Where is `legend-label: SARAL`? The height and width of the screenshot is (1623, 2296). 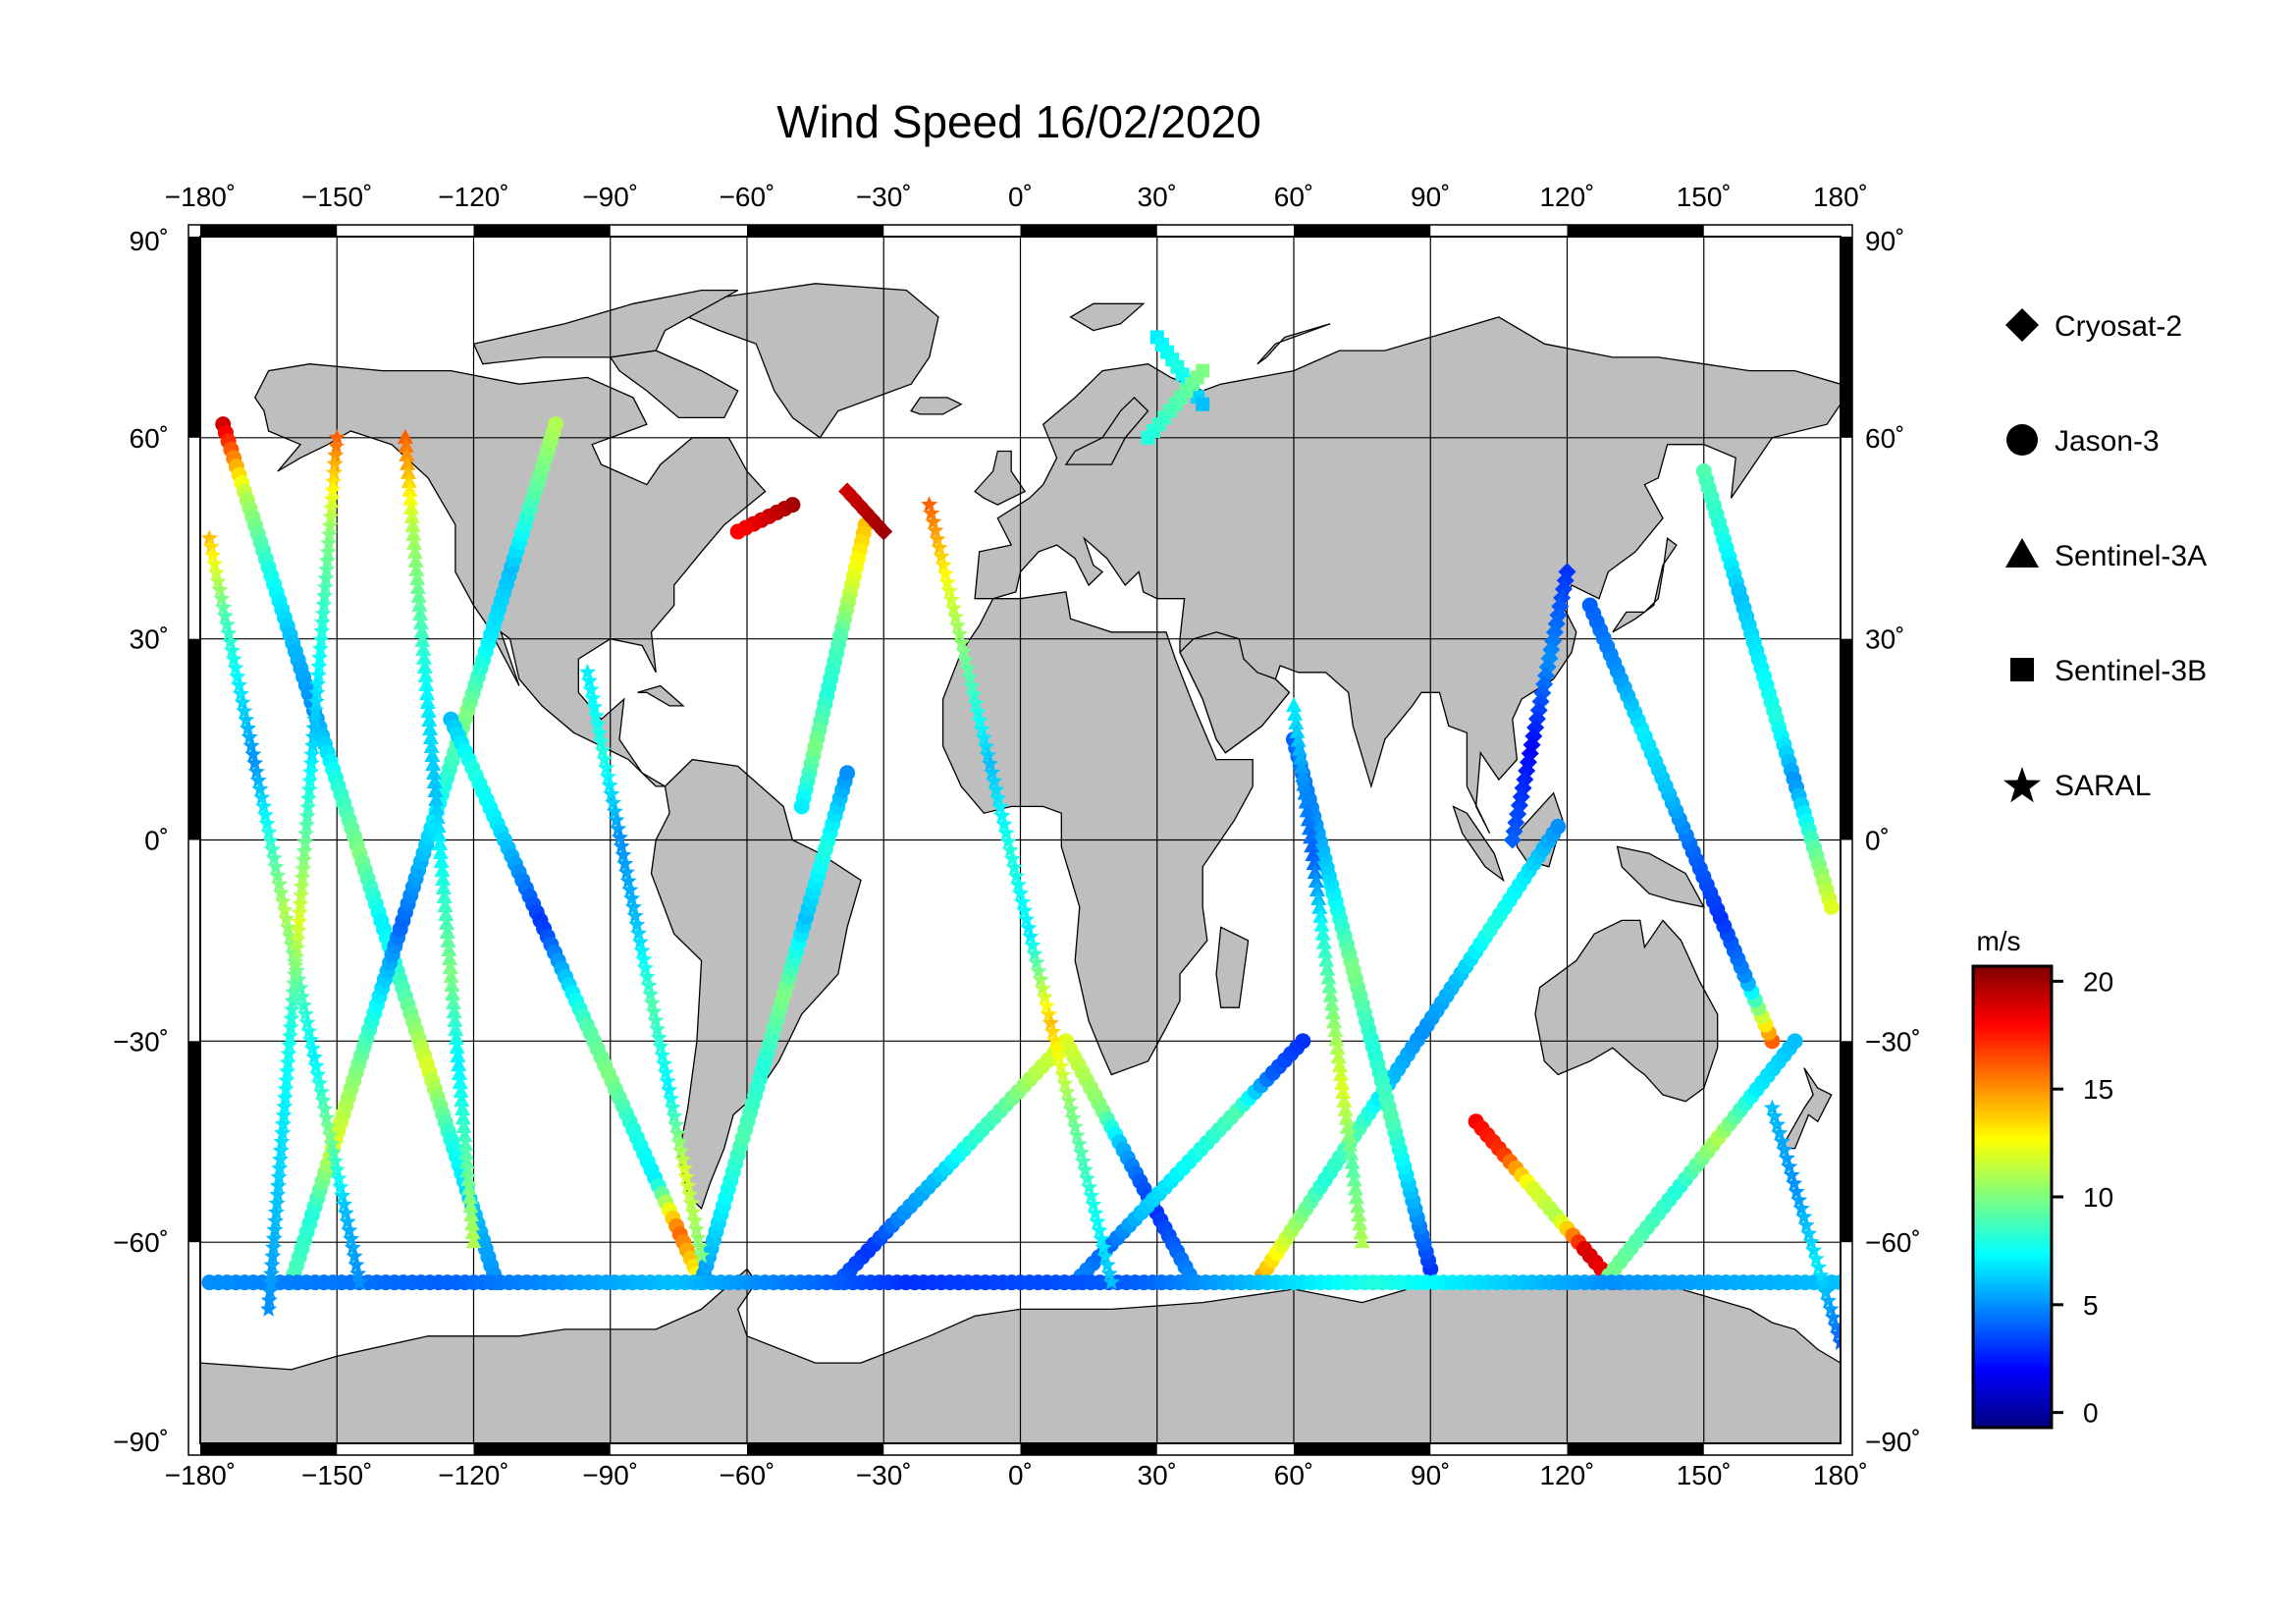
legend-label: SARAL is located at coordinates (2103, 786).